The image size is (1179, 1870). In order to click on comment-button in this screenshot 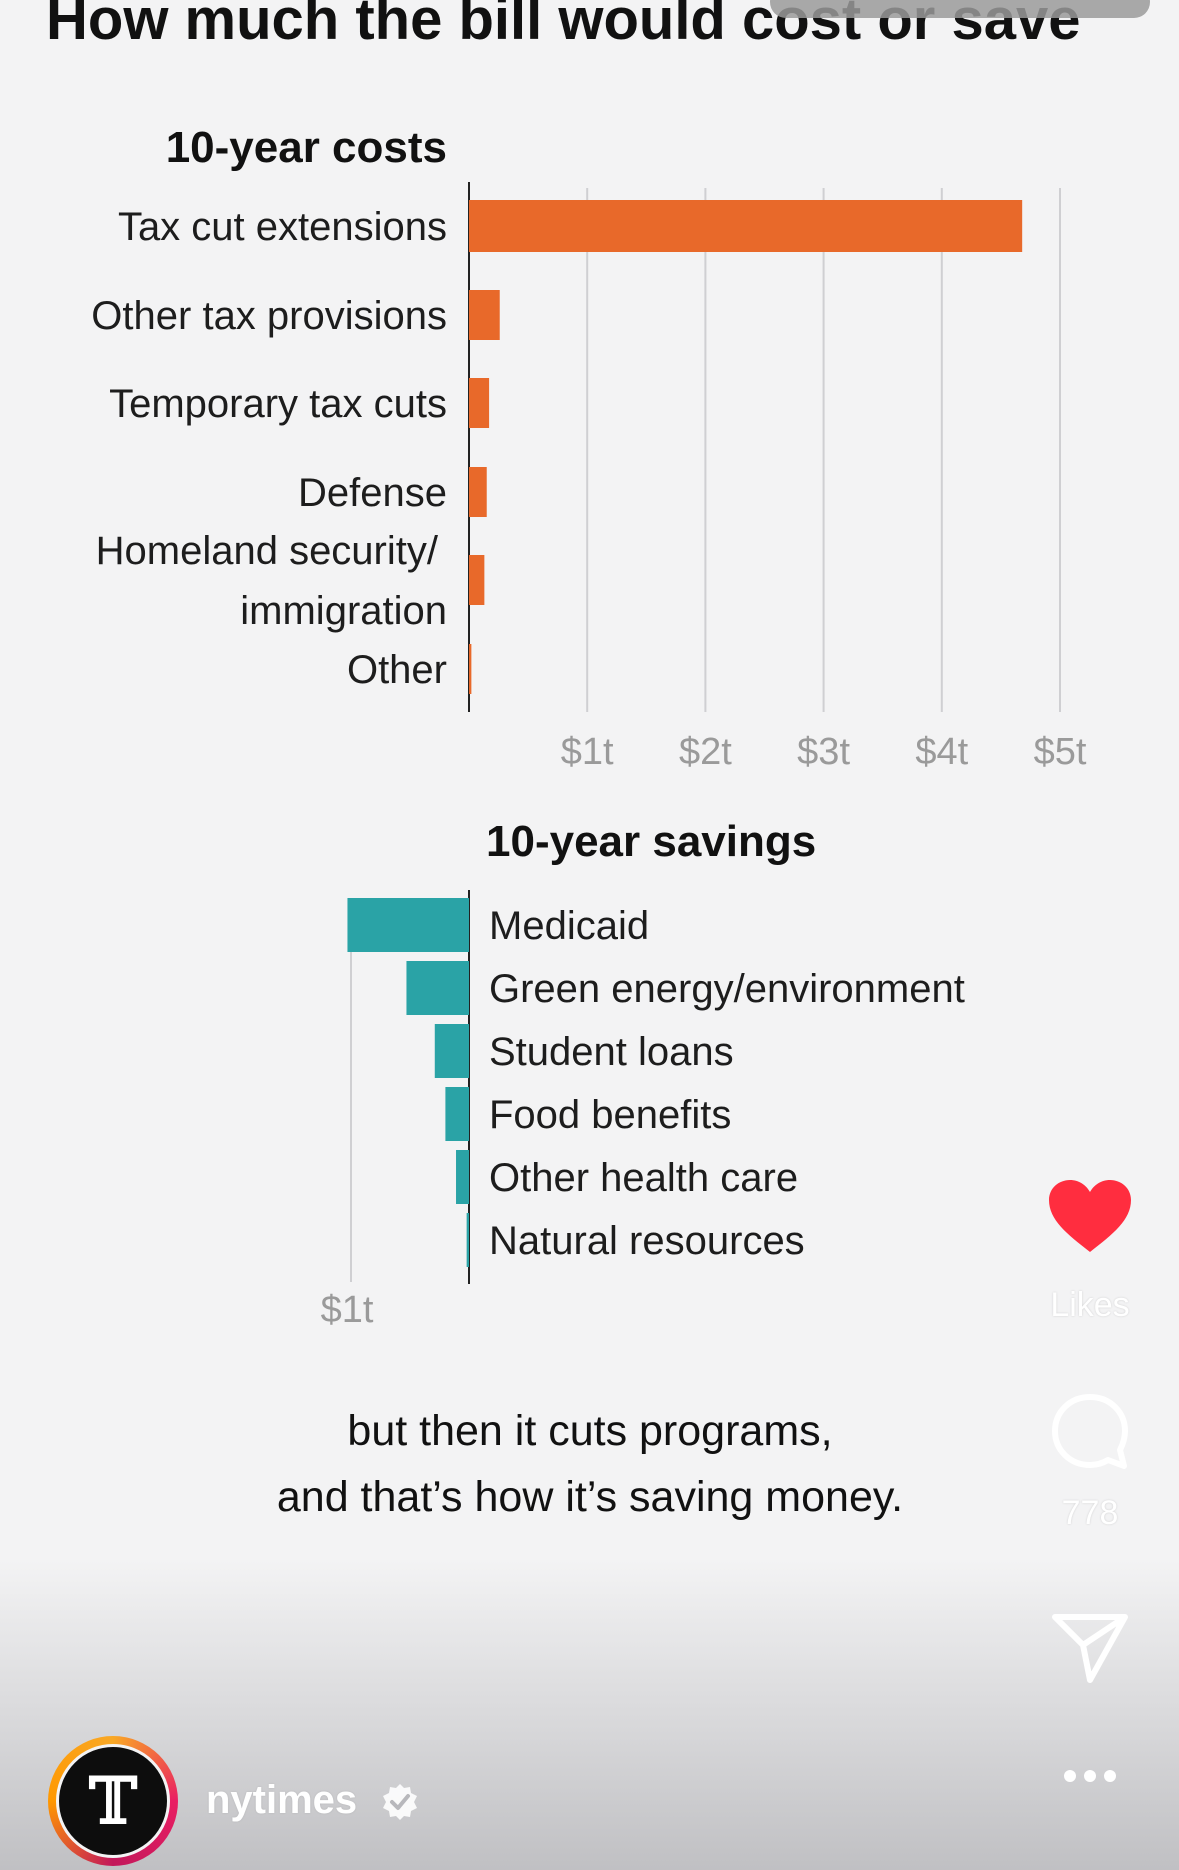, I will do `click(1090, 1436)`.